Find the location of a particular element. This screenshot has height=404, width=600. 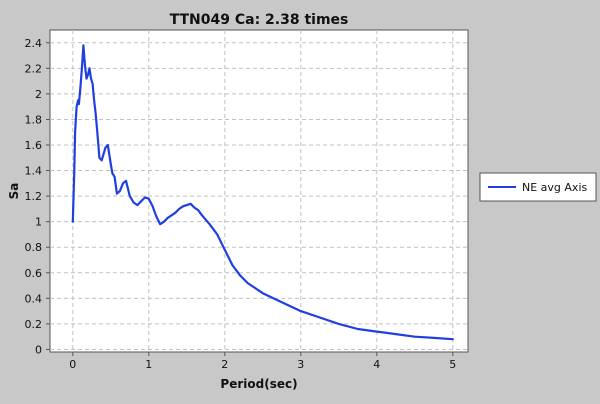

x-tick-label: 3 is located at coordinates (300, 364).